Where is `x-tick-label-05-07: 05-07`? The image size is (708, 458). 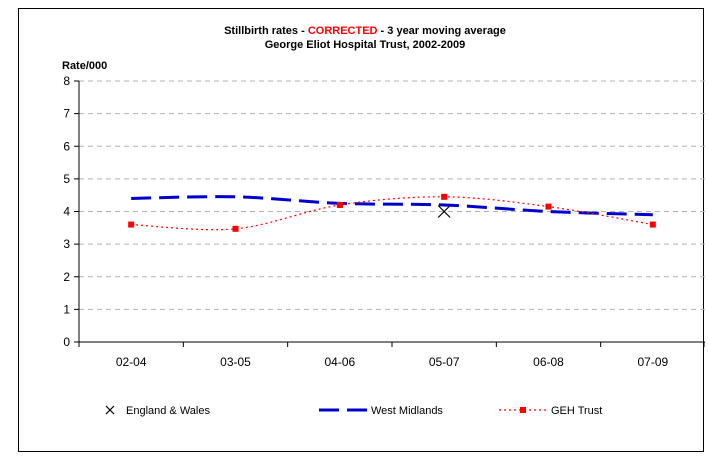
x-tick-label-05-07: 05-07 is located at coordinates (444, 362).